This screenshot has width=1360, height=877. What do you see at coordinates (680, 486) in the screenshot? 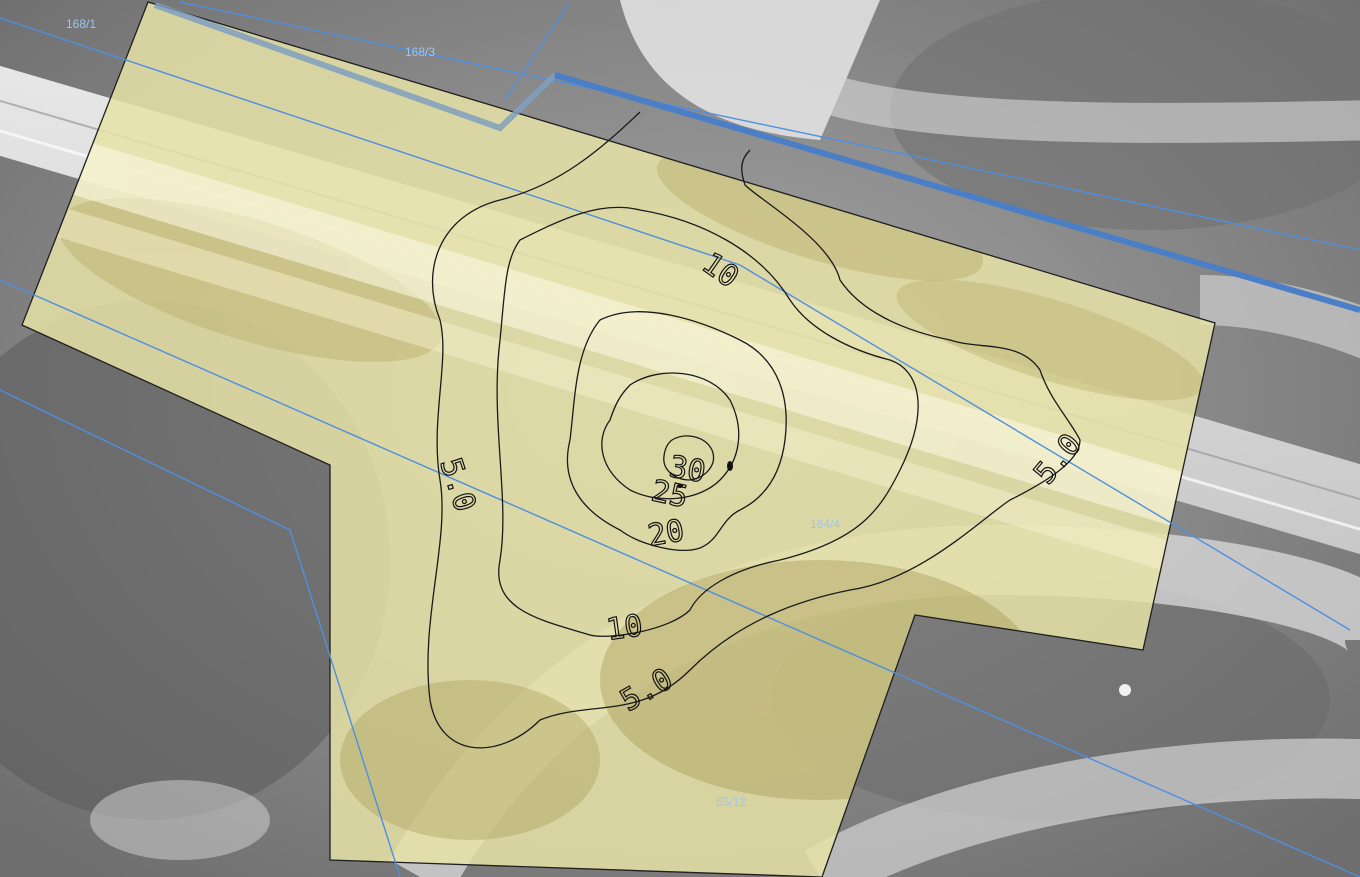
I see `peak-marker-secondary` at bounding box center [680, 486].